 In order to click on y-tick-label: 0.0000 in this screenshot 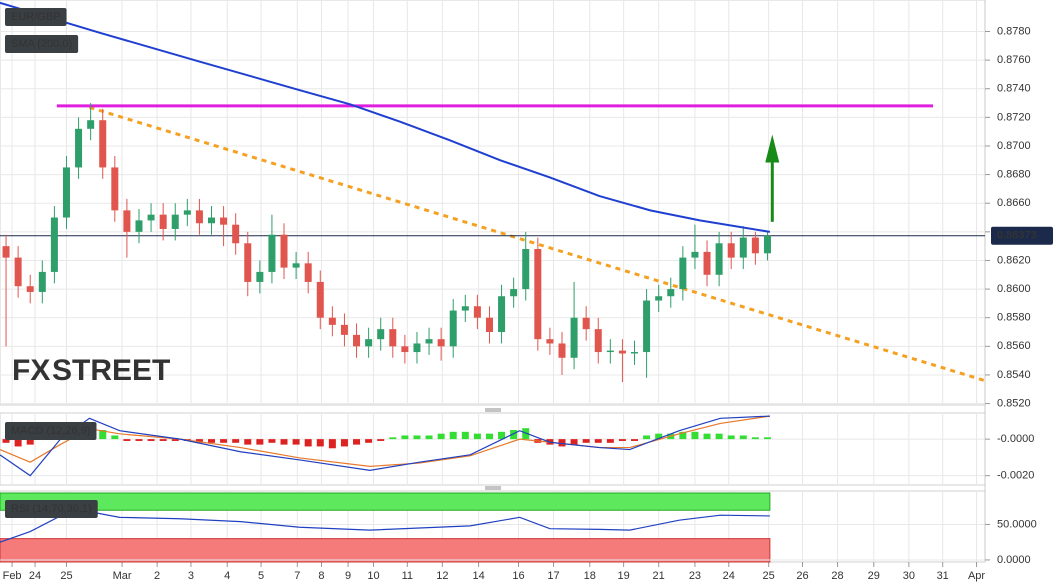, I will do `click(1014, 560)`.